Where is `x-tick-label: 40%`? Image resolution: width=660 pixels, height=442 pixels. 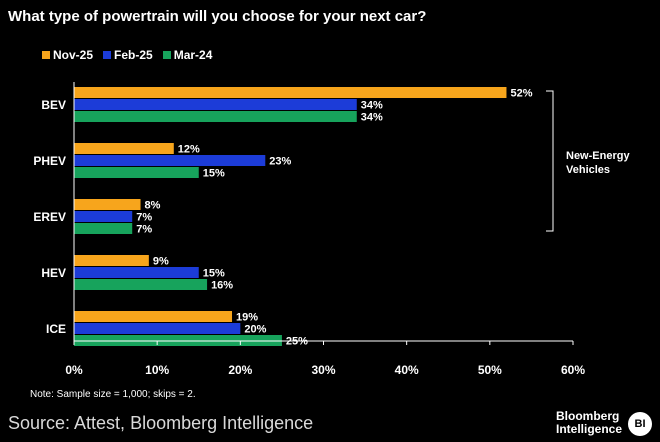
x-tick-label: 40% is located at coordinates (407, 370).